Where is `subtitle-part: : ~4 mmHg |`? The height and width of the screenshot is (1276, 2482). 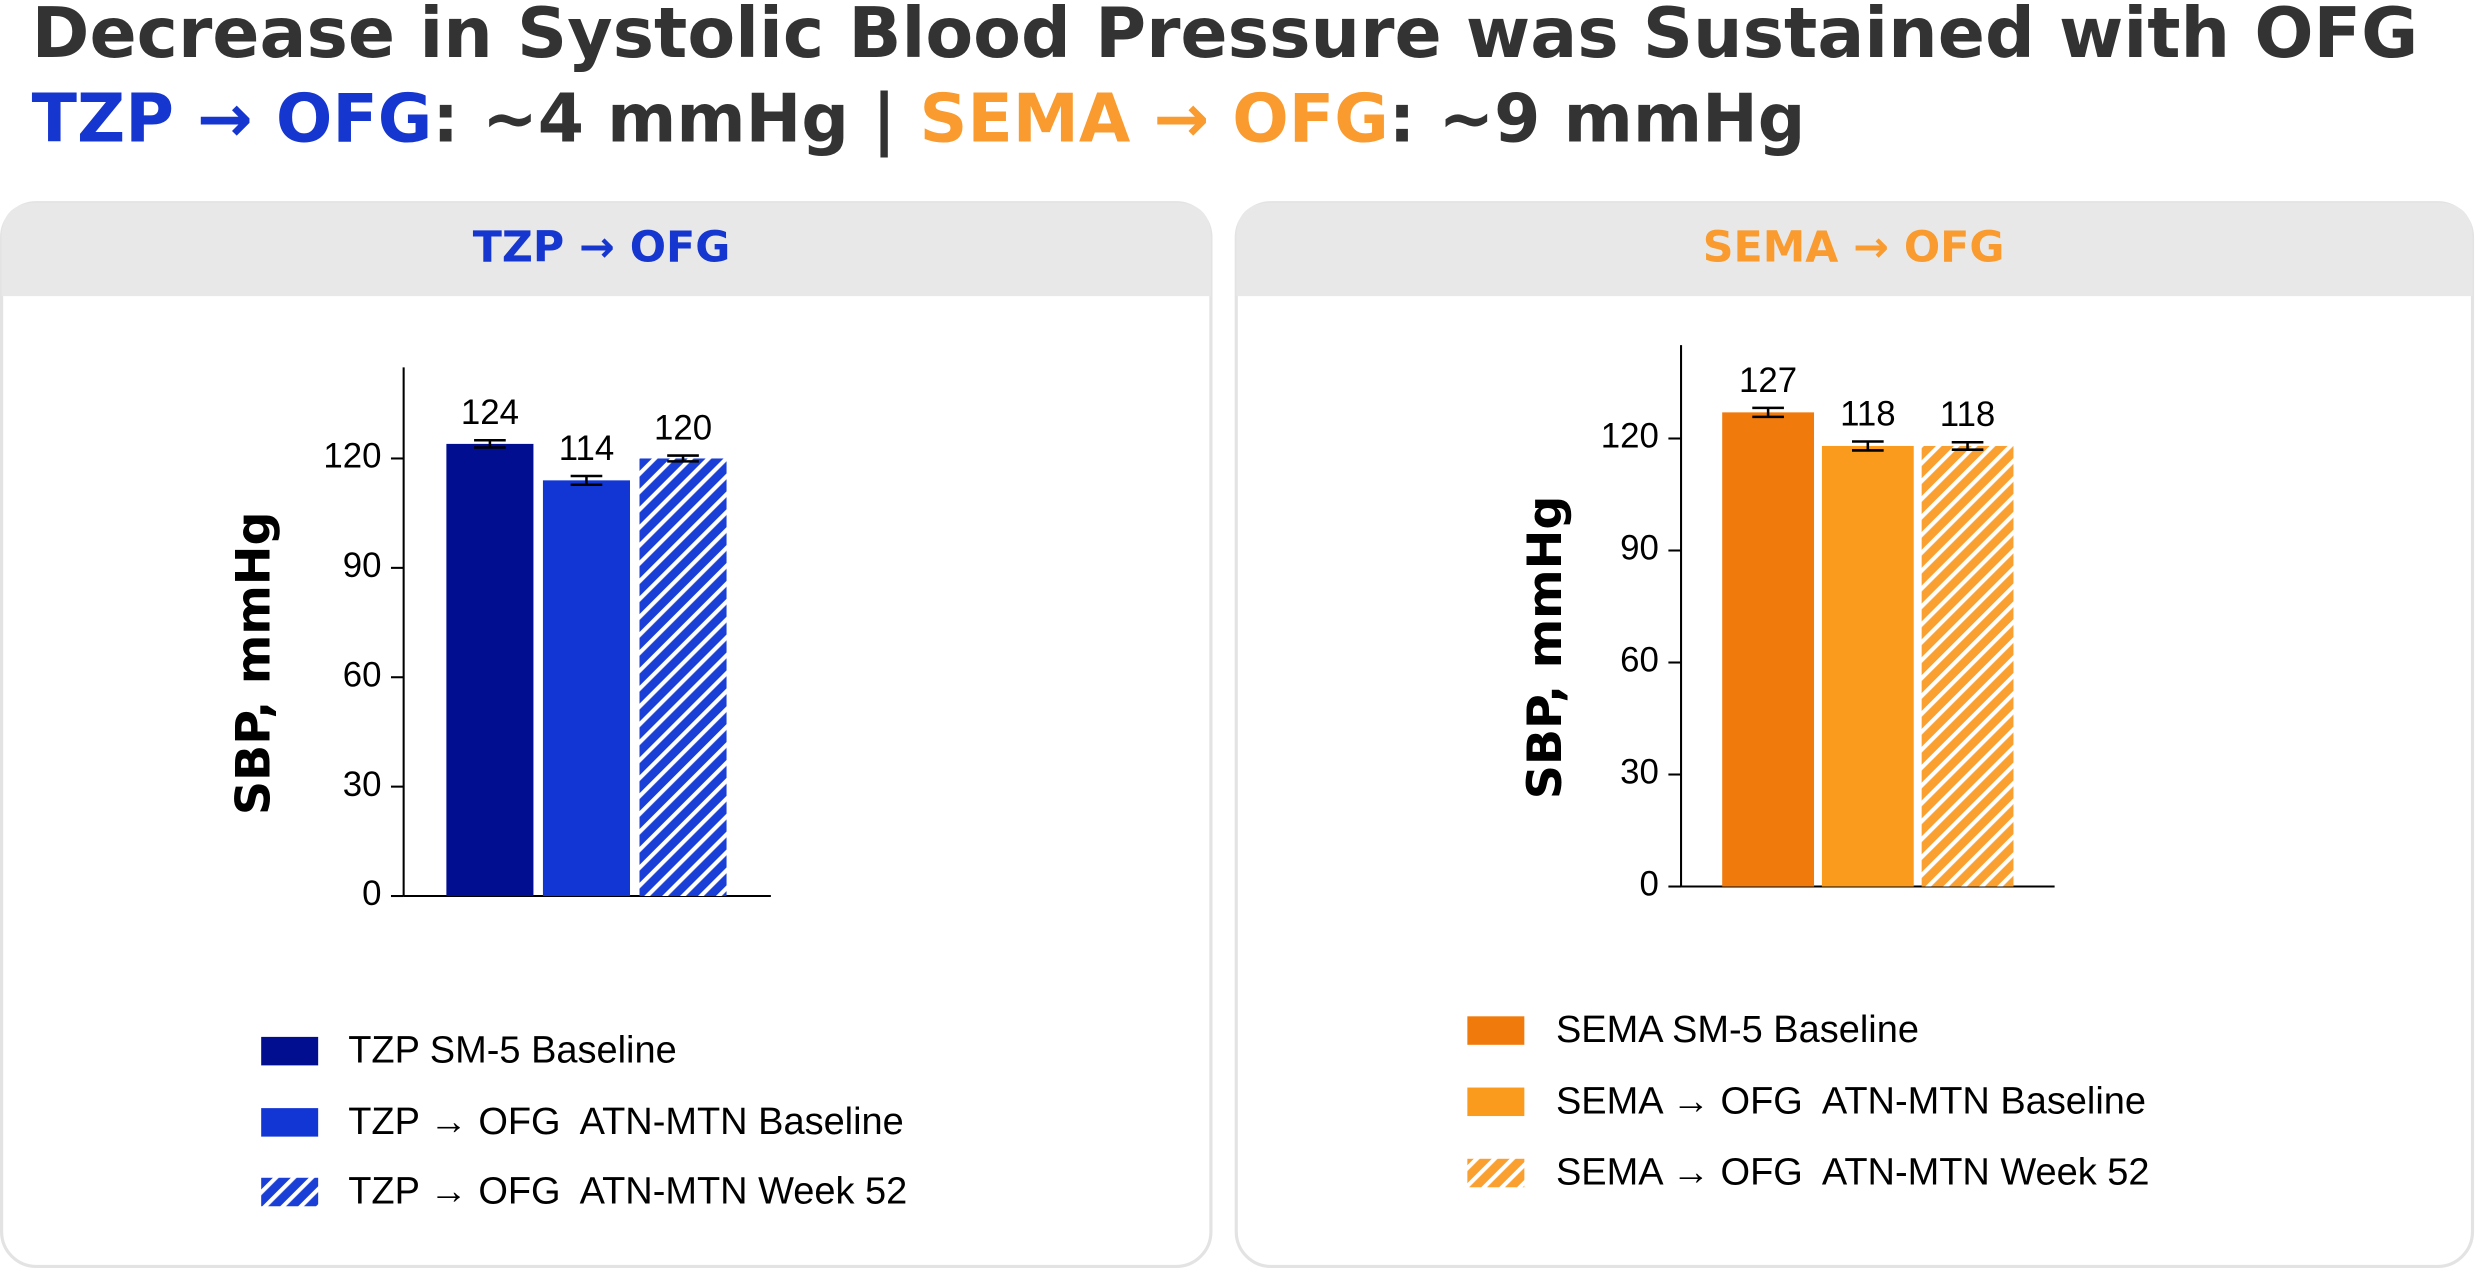 subtitle-part: : ~4 mmHg | is located at coordinates (675, 119).